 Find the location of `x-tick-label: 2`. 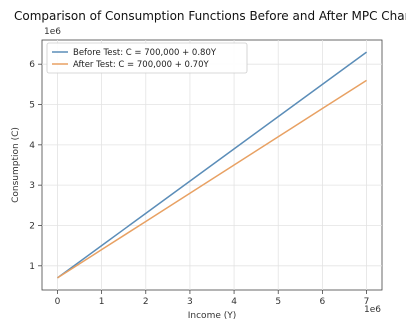

x-tick-label: 2 is located at coordinates (146, 302).